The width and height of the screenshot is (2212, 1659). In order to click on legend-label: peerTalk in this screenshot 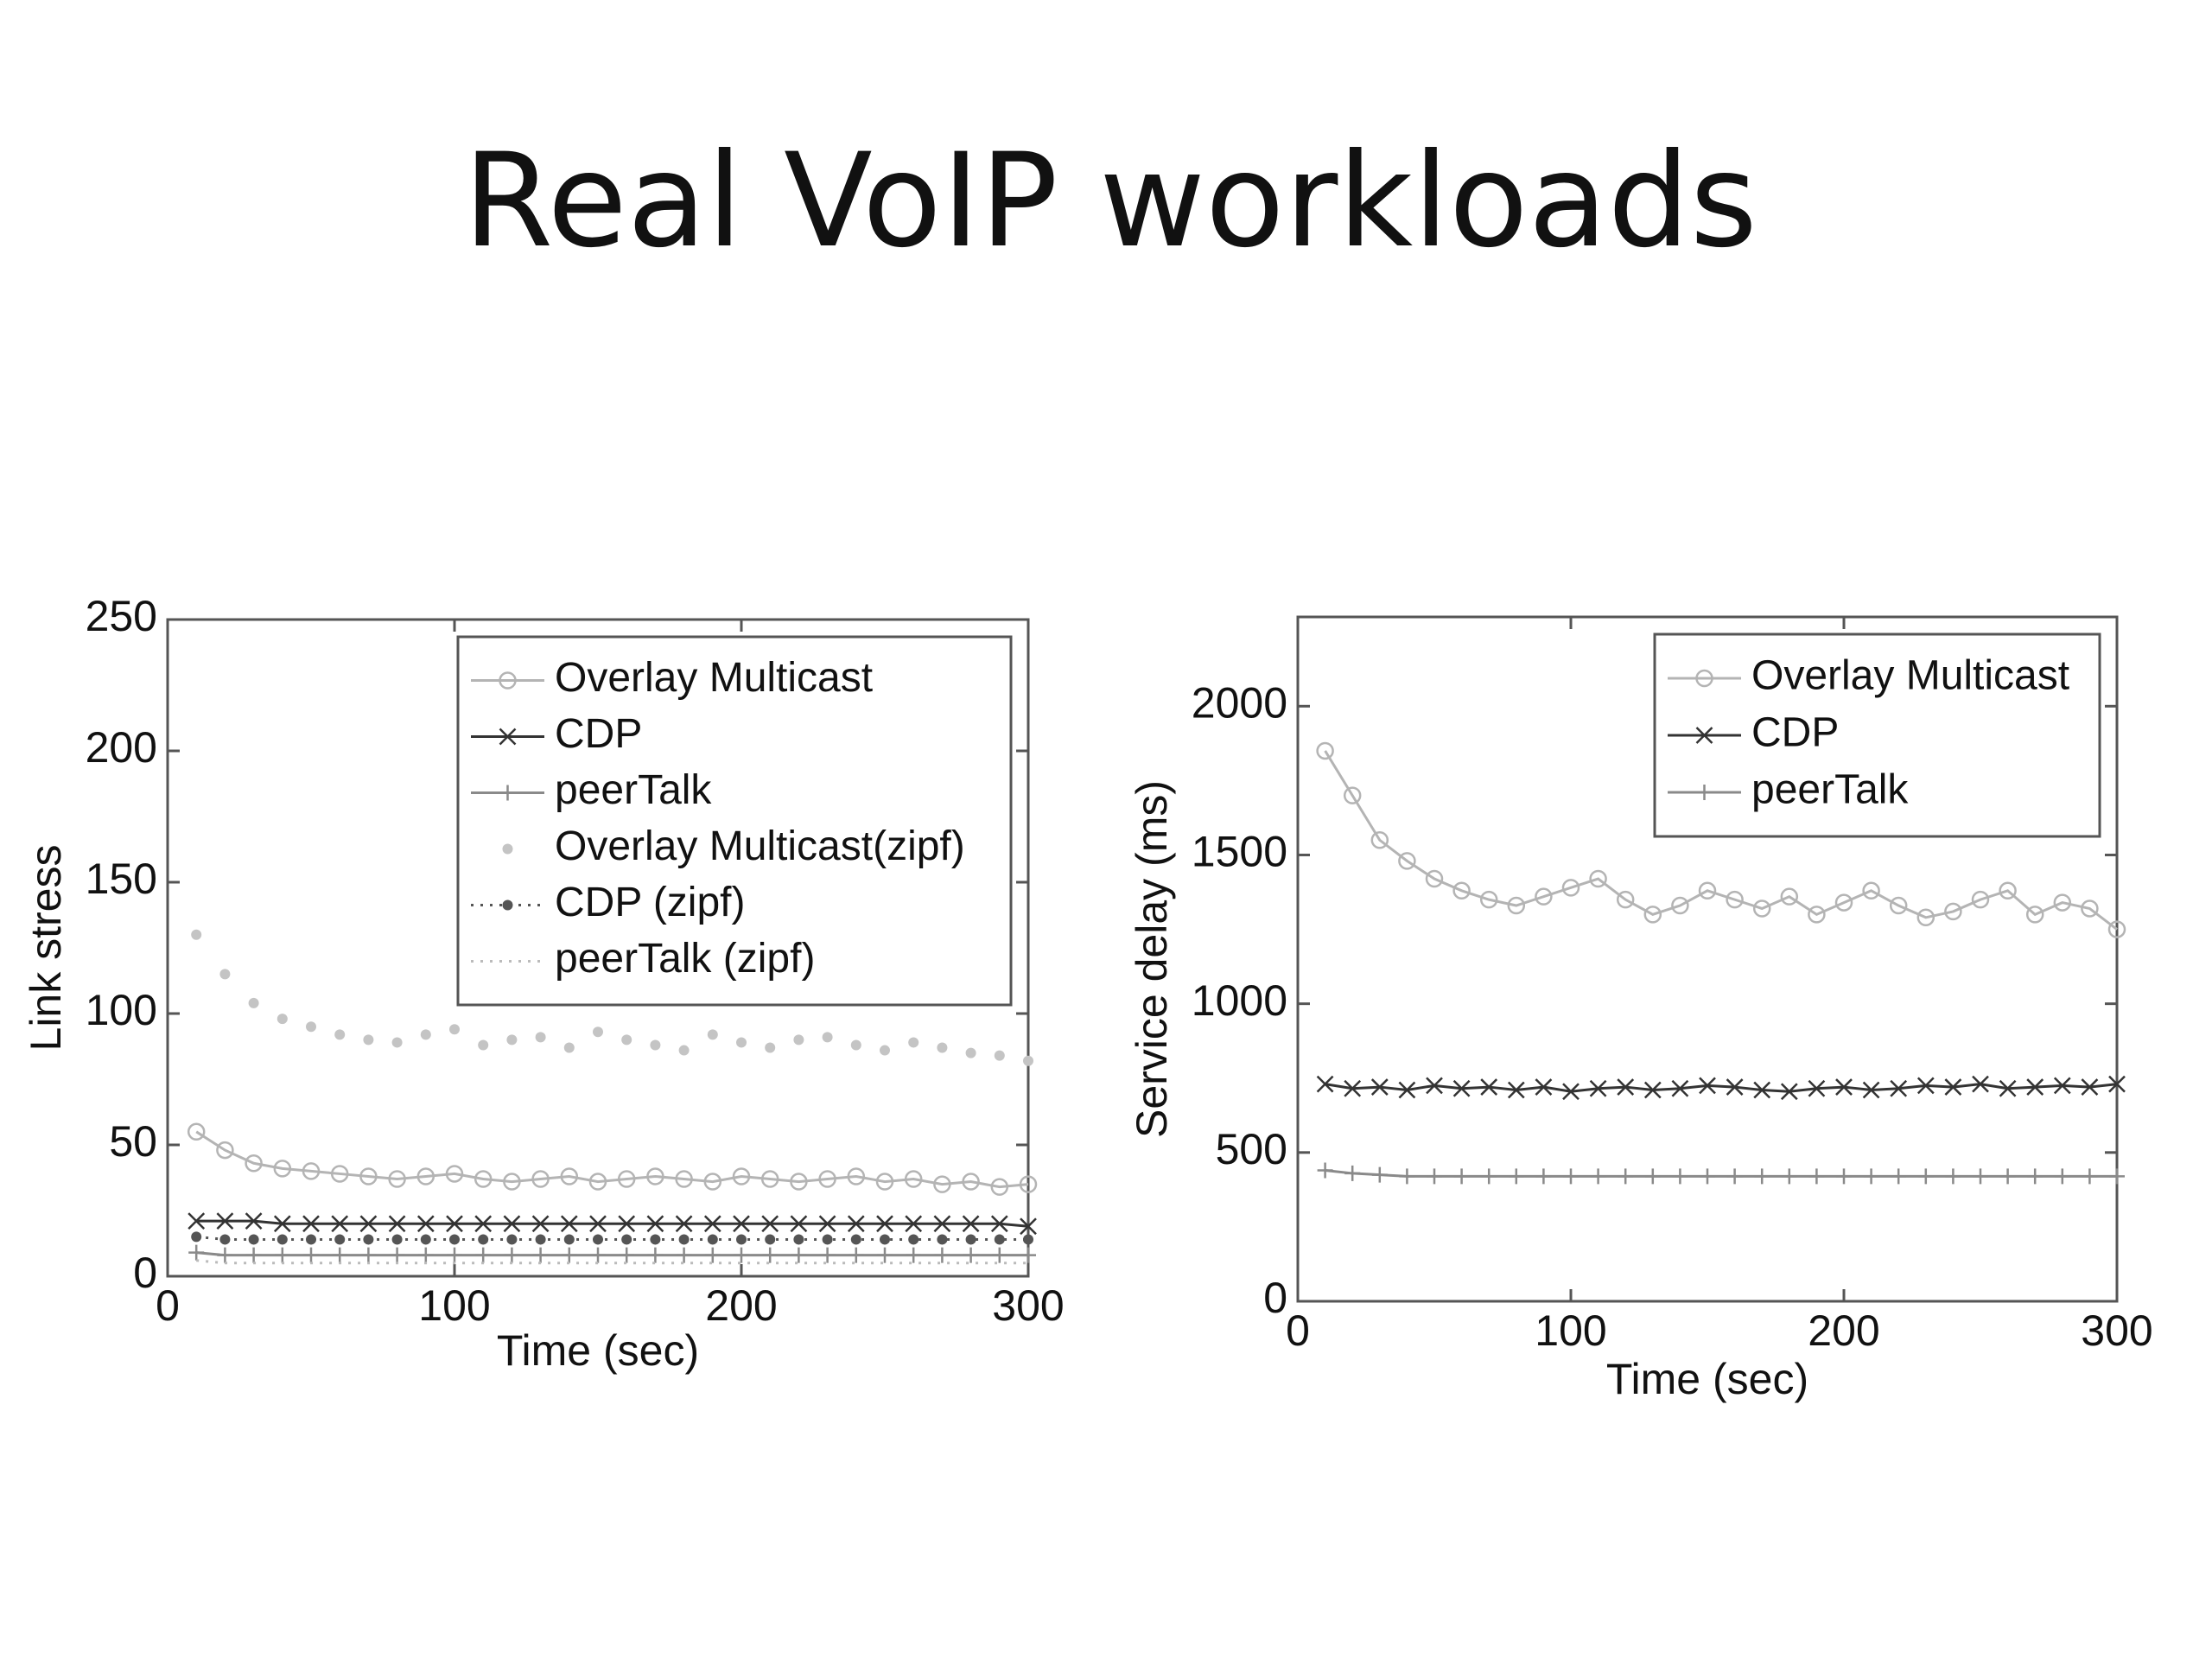, I will do `click(633, 790)`.